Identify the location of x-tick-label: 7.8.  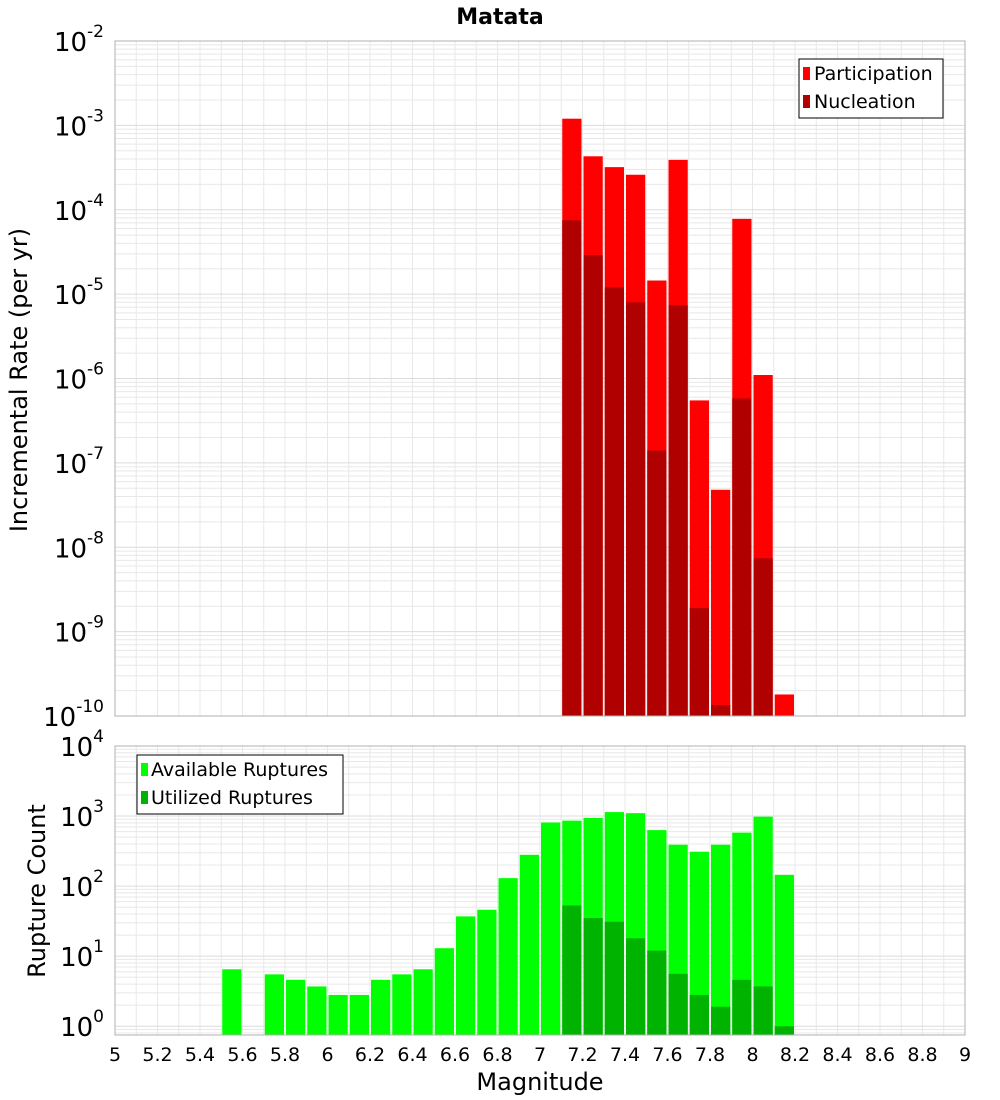
(710, 1055).